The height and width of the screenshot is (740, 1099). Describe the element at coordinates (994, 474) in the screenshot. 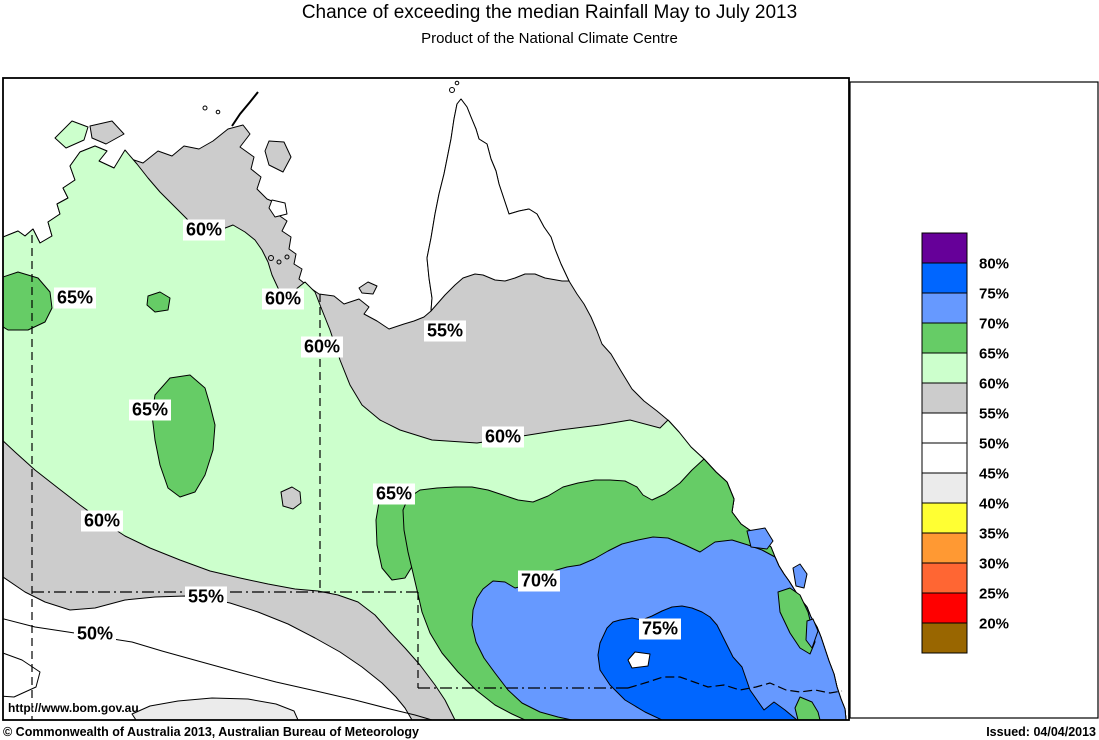

I see `legend-tick-label: 45%` at that location.